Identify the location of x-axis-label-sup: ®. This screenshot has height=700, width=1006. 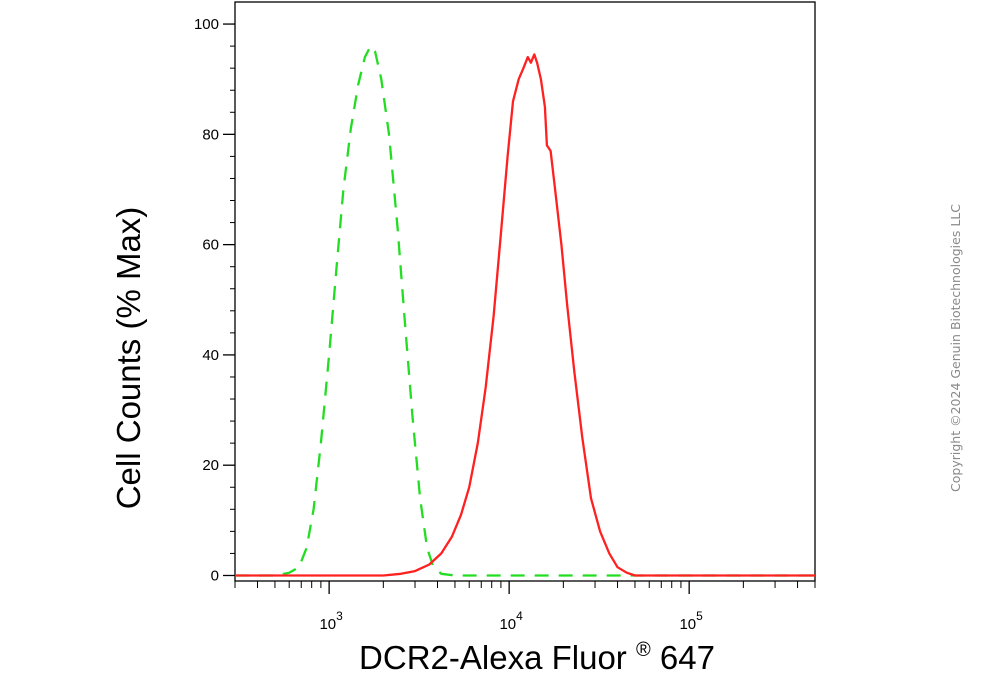
(643, 650).